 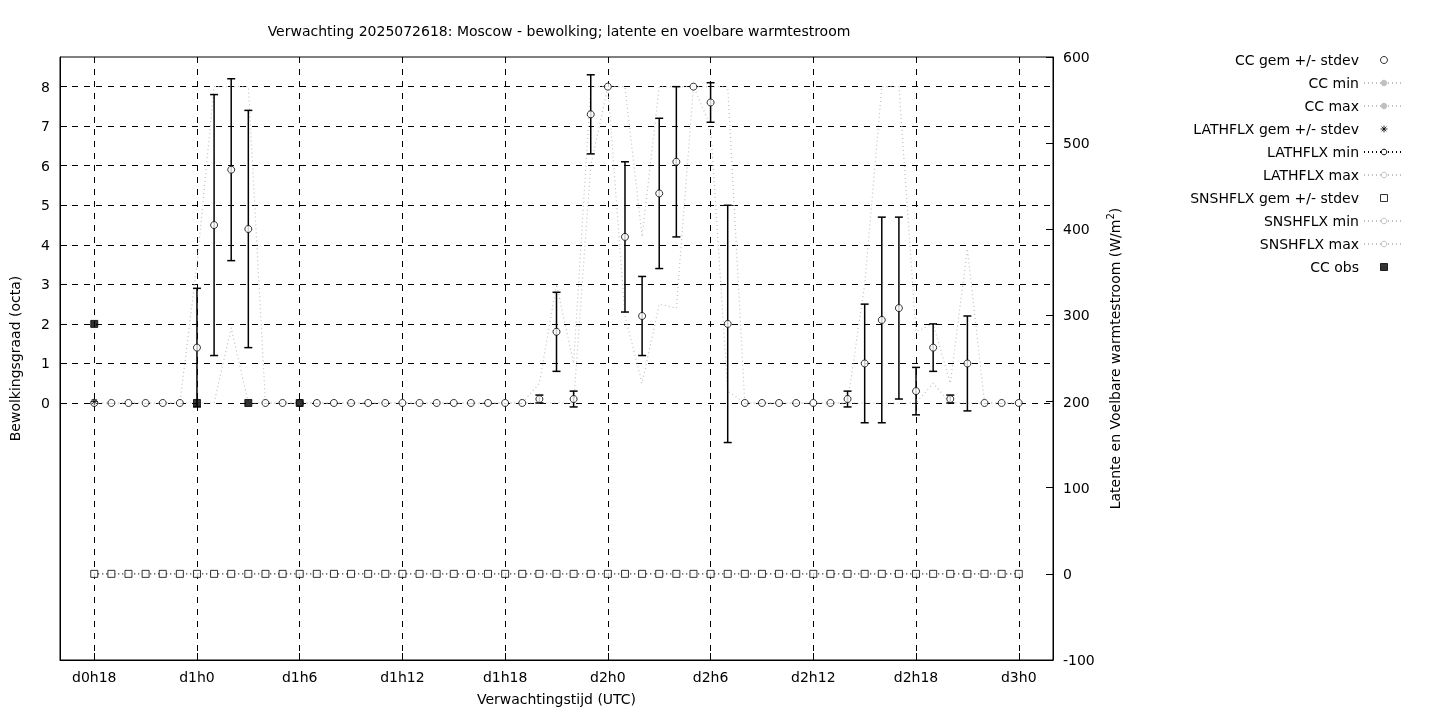 I want to click on legend-label: LATHFLX max, so click(x=1310, y=175).